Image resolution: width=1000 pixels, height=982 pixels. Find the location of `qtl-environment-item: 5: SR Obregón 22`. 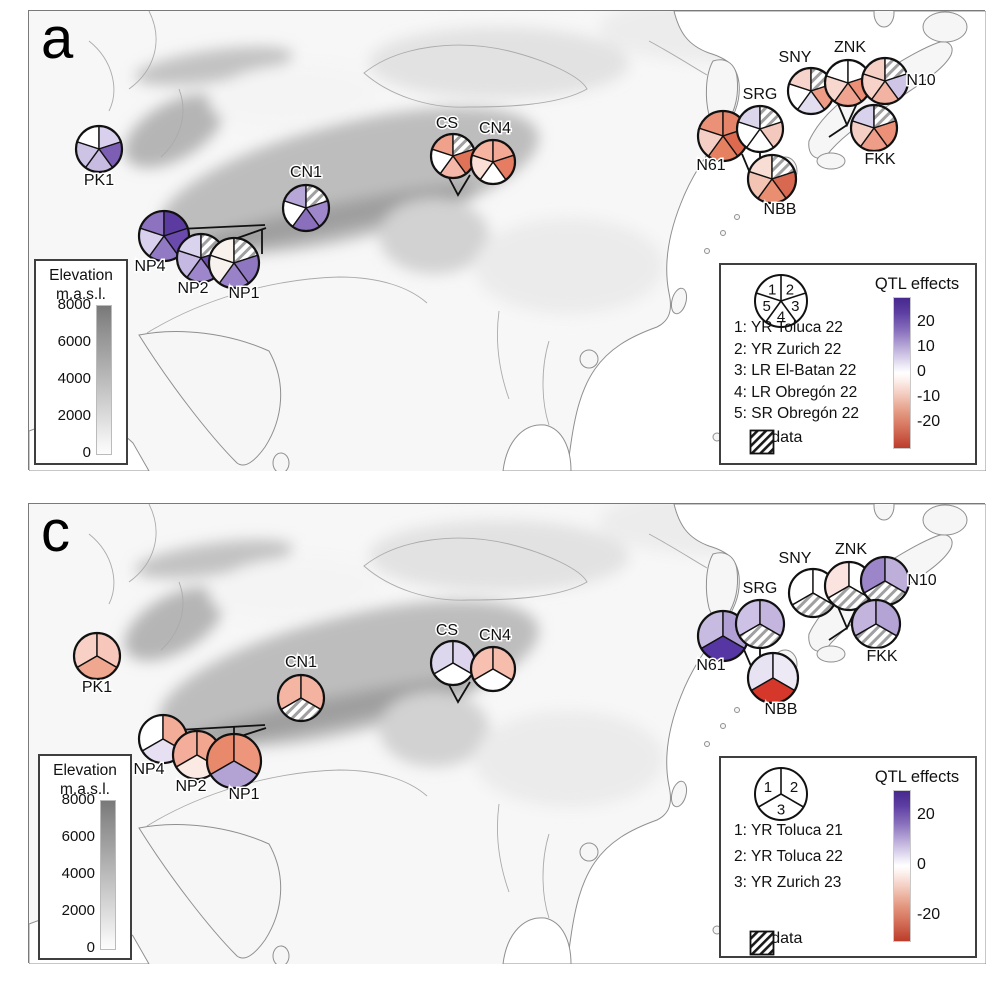

qtl-environment-item: 5: SR Obregón 22 is located at coordinates (796, 413).